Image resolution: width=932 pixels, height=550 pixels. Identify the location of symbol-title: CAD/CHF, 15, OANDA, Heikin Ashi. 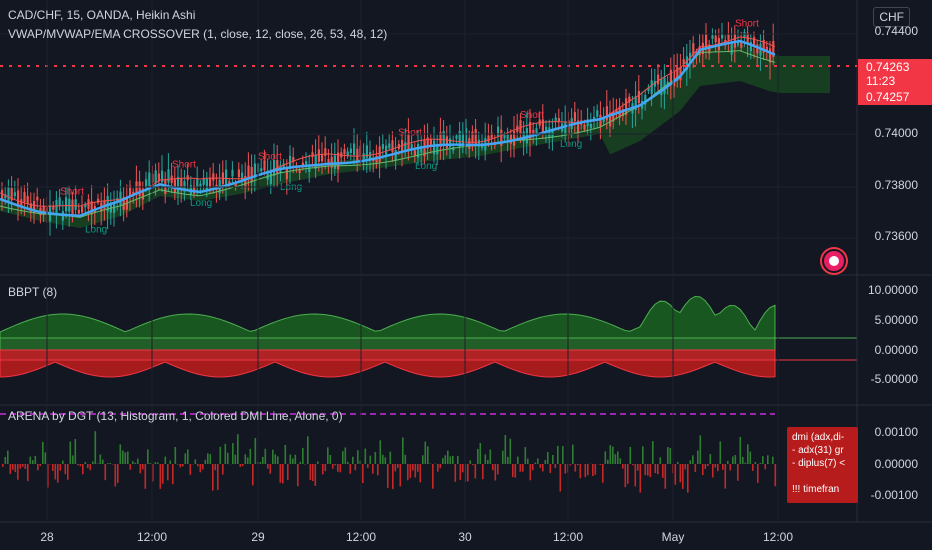
(102, 15).